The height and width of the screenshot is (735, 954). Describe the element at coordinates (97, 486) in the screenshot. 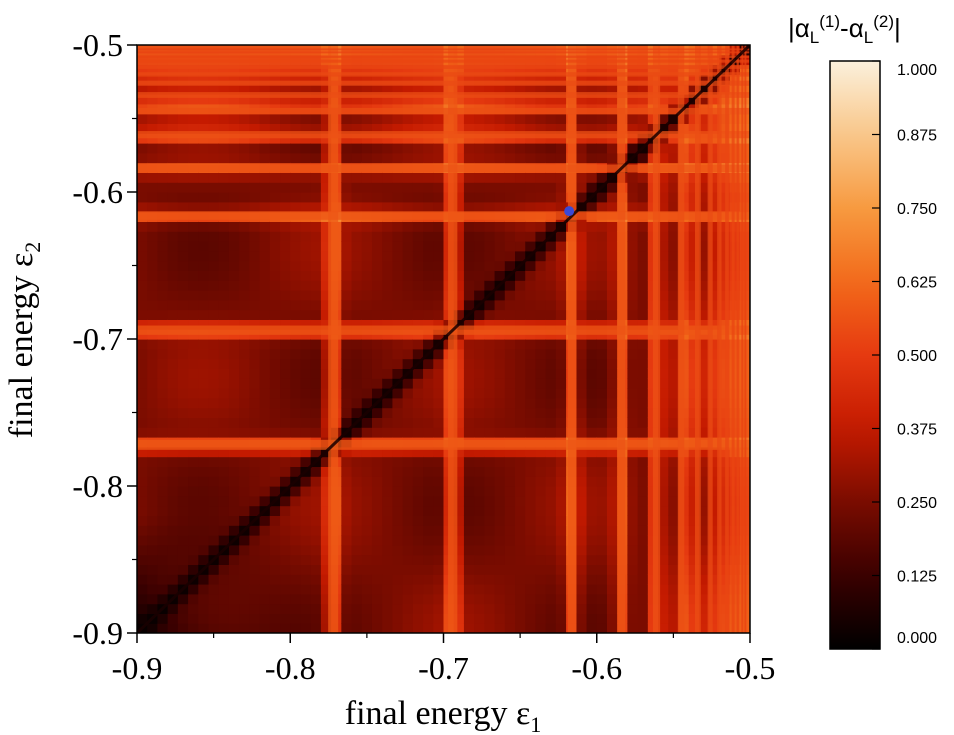

I see `y-tick-label: -0.8` at that location.